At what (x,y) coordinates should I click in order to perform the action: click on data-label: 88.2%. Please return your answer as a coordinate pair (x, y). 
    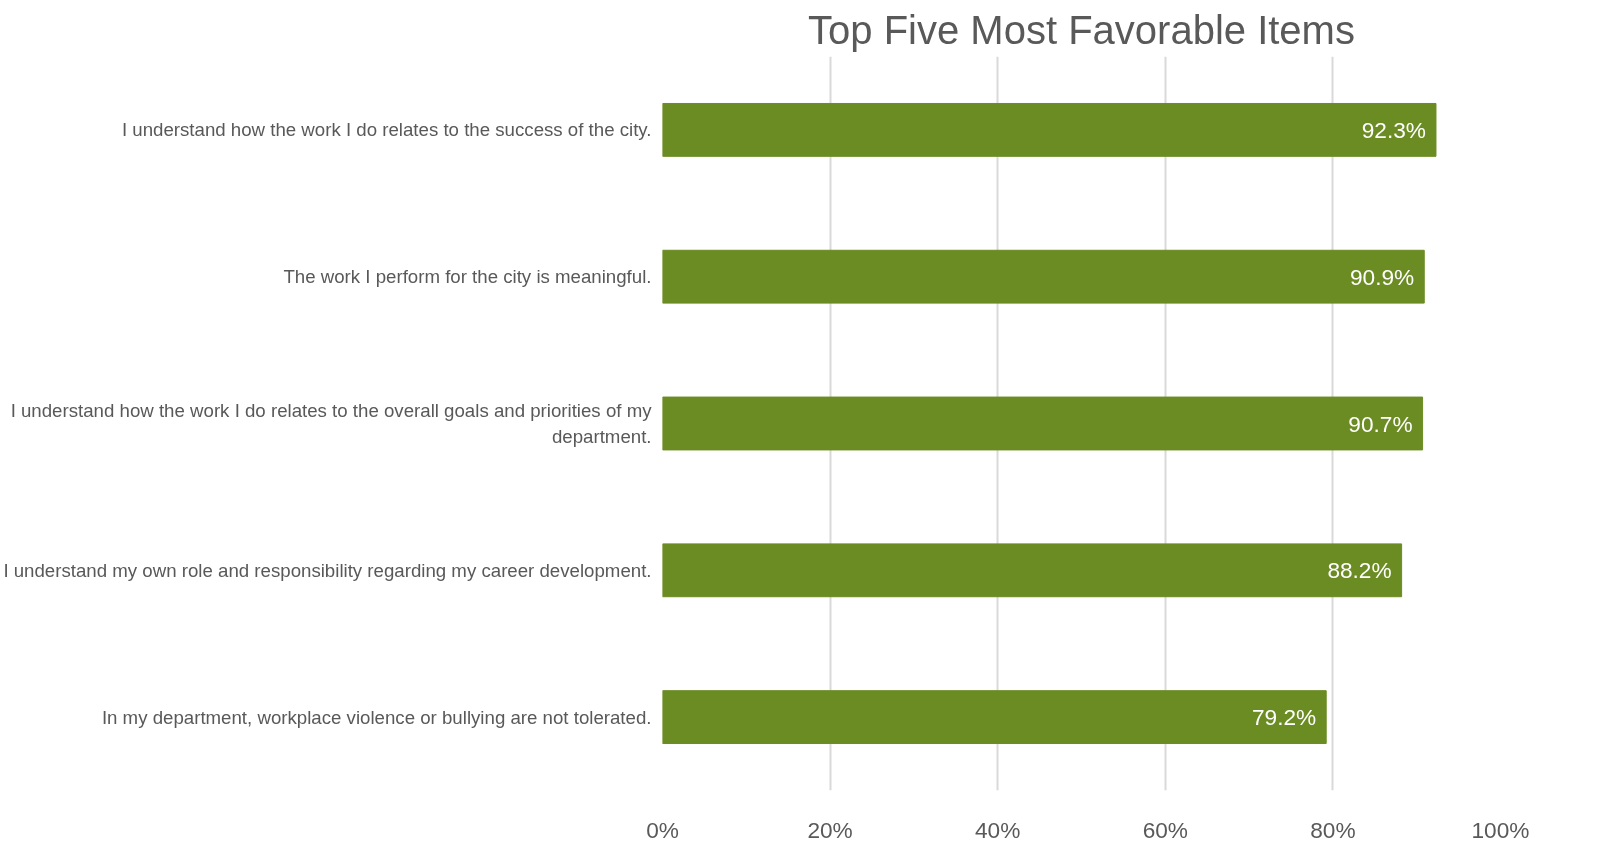
    Looking at the image, I should click on (1359, 570).